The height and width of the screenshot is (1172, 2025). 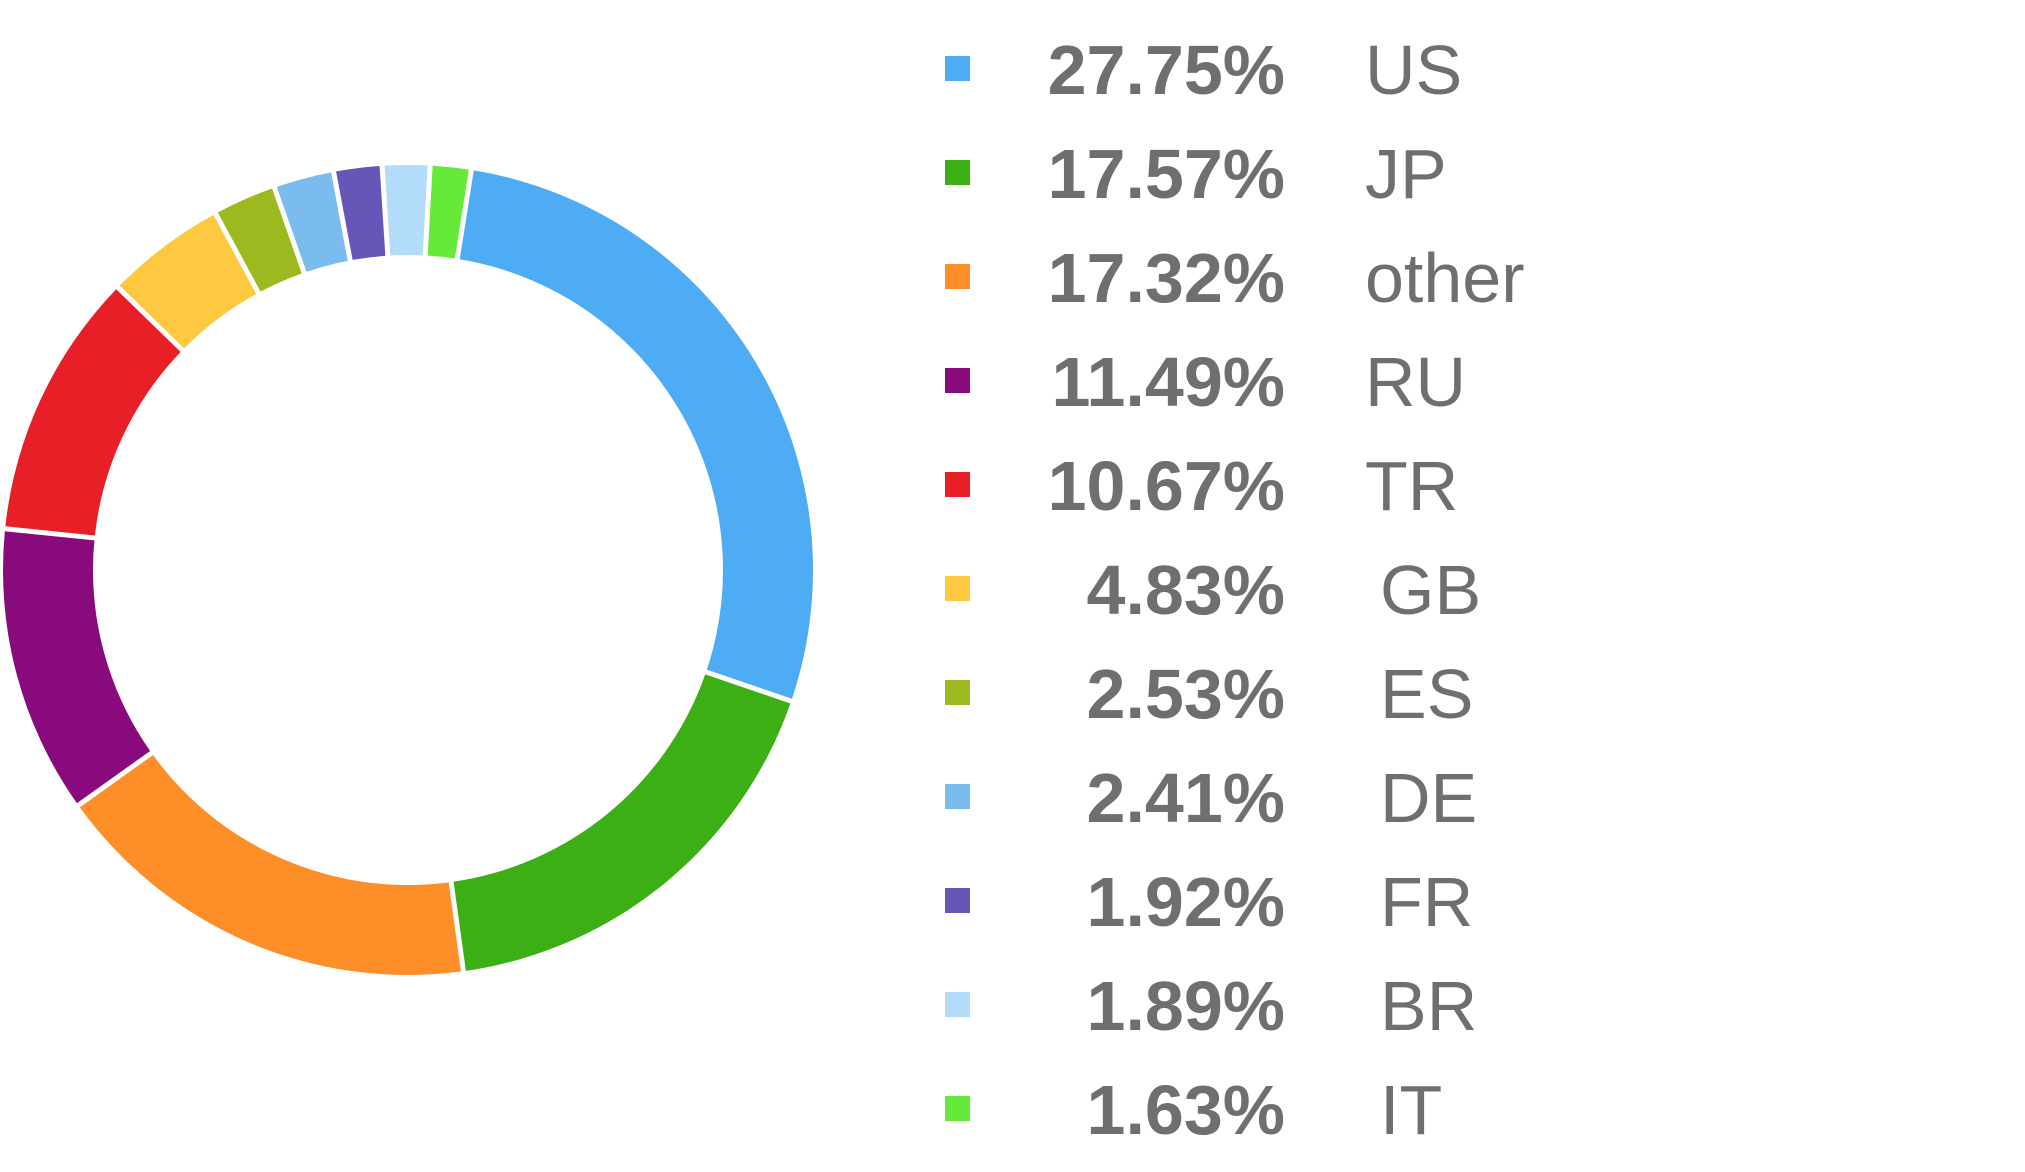 I want to click on legend-label: JP, so click(x=1406, y=174).